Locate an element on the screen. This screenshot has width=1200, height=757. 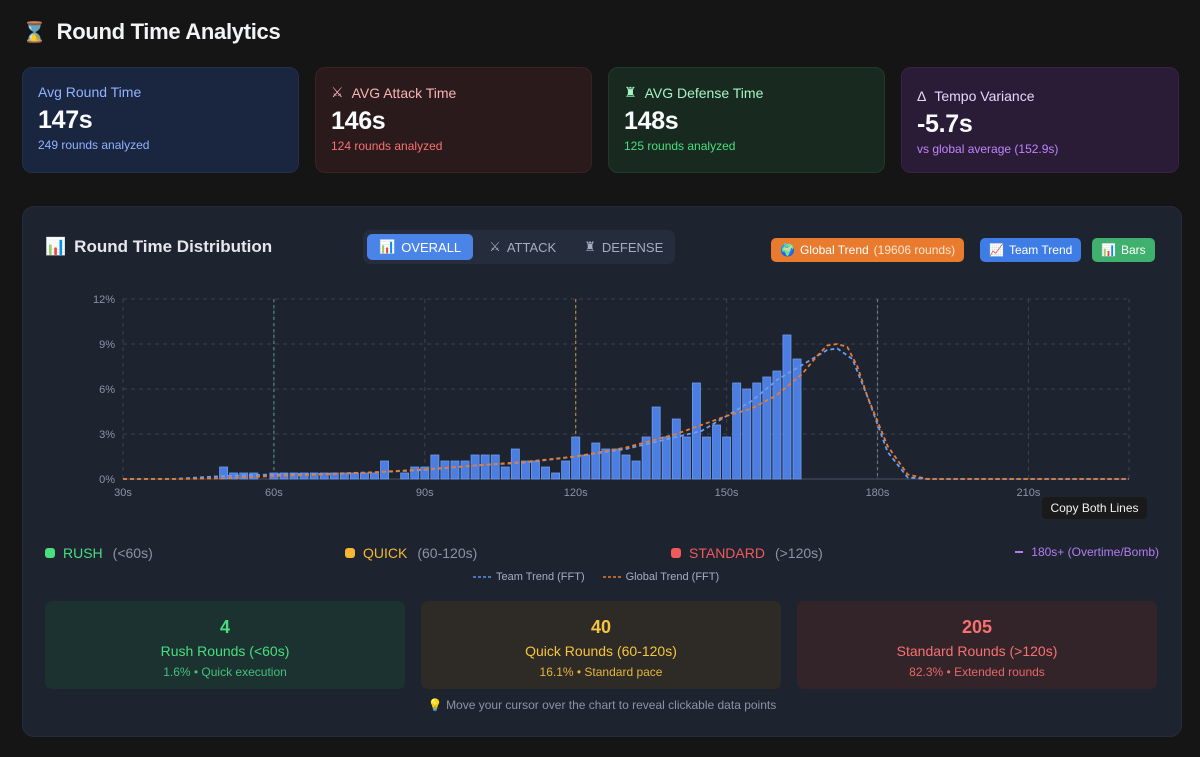
quick-rounds-count: 40 is located at coordinates (601, 627).